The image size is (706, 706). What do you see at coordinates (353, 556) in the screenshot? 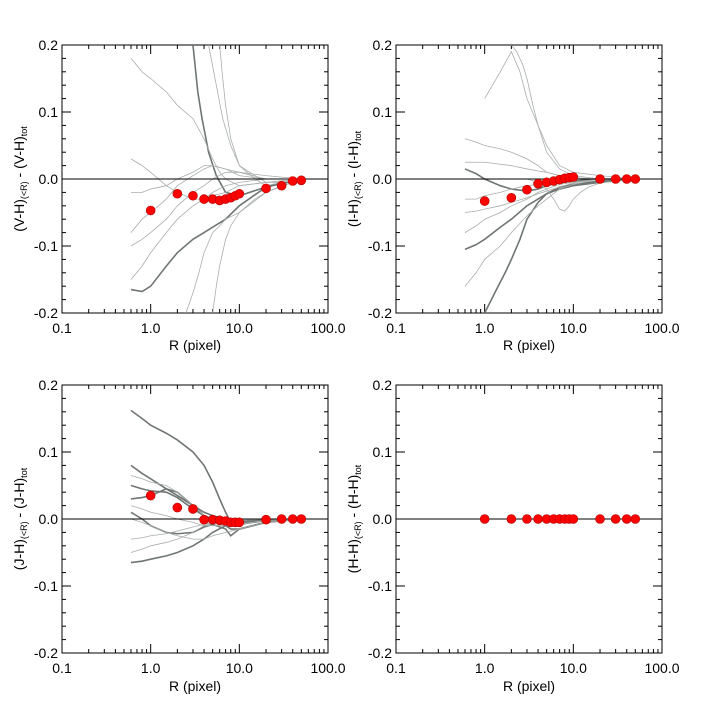
I see `y-title-part: (H-H)` at bounding box center [353, 556].